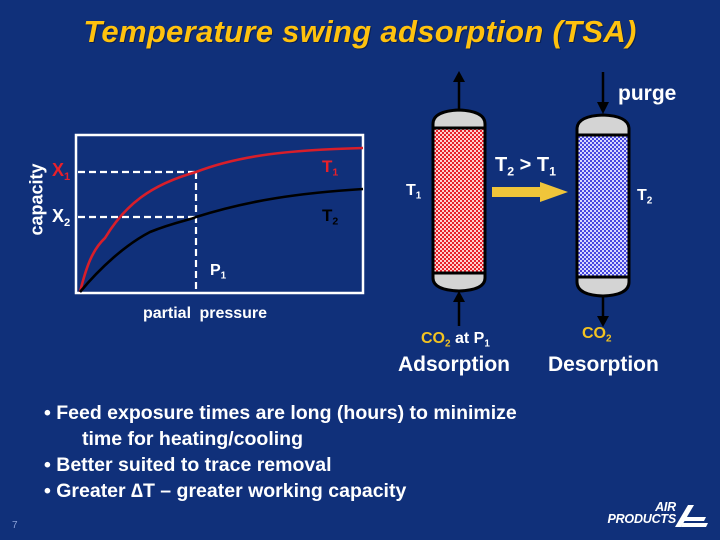 The height and width of the screenshot is (540, 720). What do you see at coordinates (330, 217) in the screenshot?
I see `t2-curve-label: T2` at bounding box center [330, 217].